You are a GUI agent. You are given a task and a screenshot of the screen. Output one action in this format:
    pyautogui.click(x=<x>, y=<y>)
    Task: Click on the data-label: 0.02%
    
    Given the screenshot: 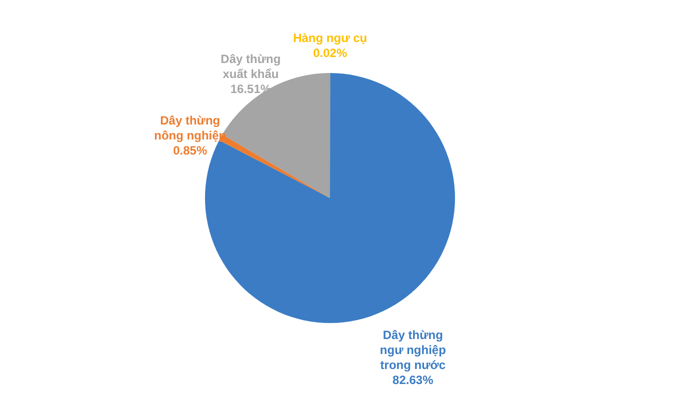 What is the action you would take?
    pyautogui.click(x=330, y=53)
    